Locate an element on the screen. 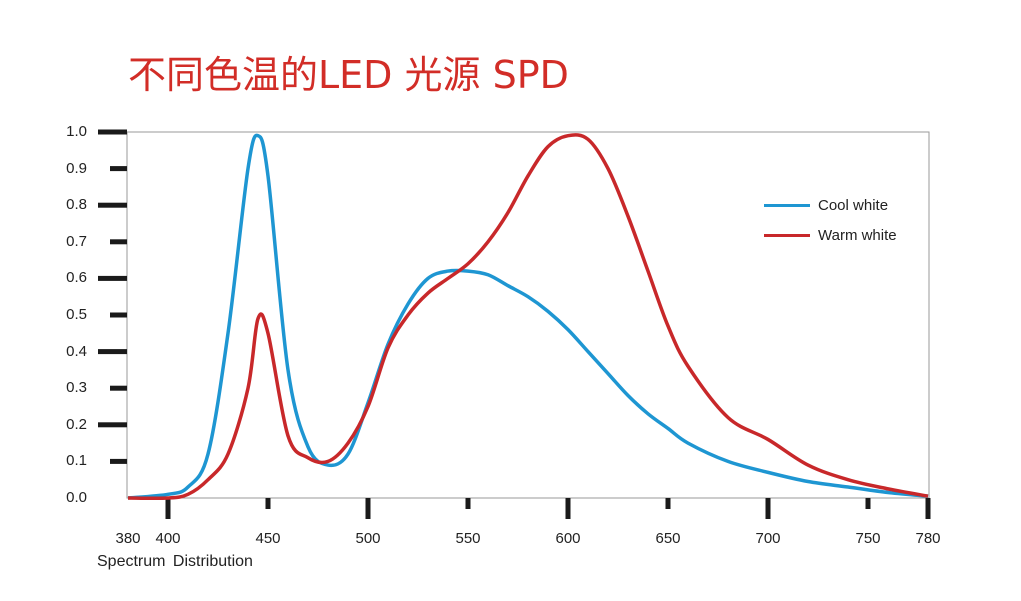 Image resolution: width=1021 pixels, height=601 pixels. x-tick-label: 750 is located at coordinates (868, 538).